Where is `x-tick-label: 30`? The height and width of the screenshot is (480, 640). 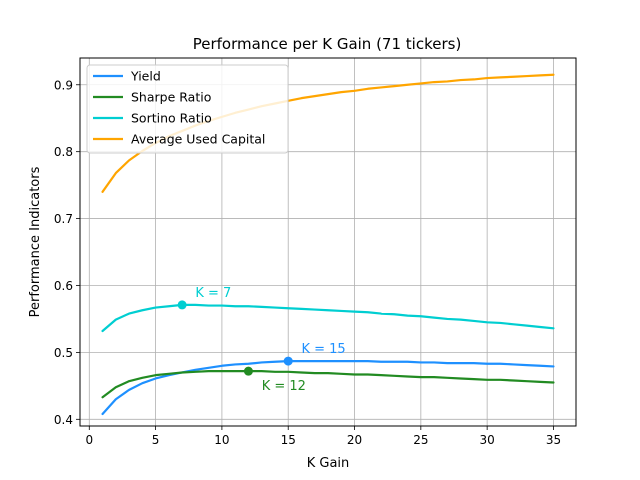
x-tick-label: 30 is located at coordinates (487, 440).